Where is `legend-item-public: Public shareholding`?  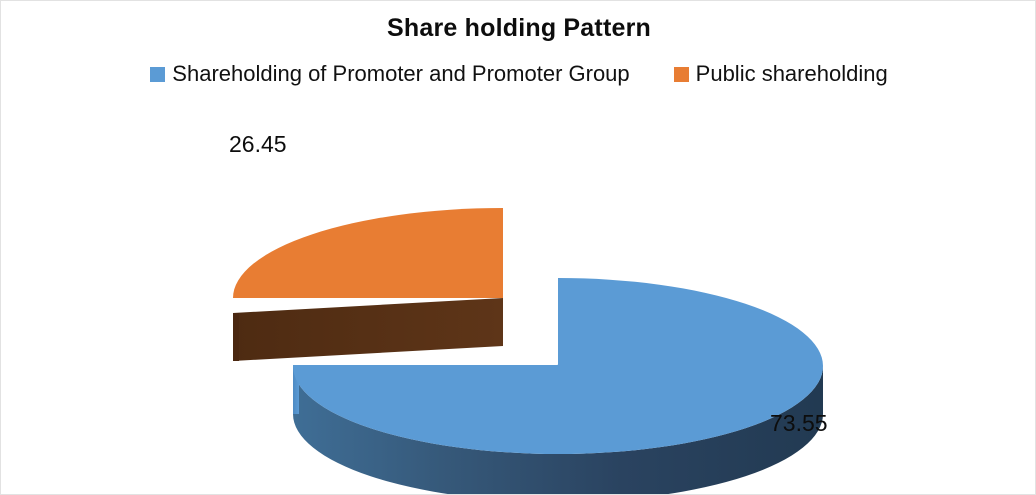
legend-item-public: Public shareholding is located at coordinates (780, 73).